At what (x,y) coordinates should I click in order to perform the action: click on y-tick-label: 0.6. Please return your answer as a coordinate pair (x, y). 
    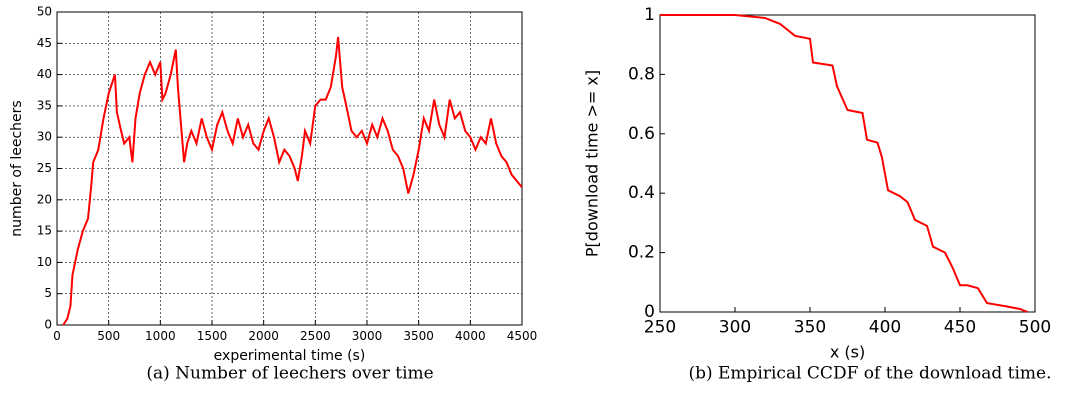
    Looking at the image, I should click on (641, 134).